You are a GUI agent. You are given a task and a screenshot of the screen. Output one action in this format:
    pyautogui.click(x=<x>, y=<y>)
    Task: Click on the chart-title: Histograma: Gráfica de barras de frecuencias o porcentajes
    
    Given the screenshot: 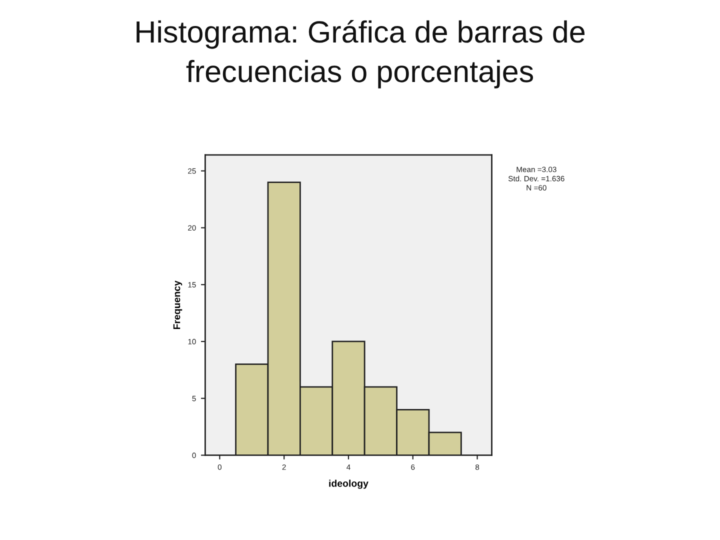 What is the action you would take?
    pyautogui.click(x=360, y=54)
    